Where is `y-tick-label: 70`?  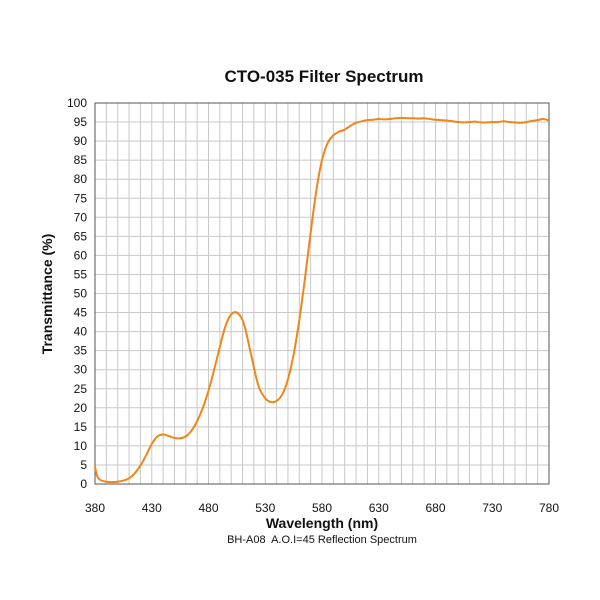 y-tick-label: 70 is located at coordinates (81, 217).